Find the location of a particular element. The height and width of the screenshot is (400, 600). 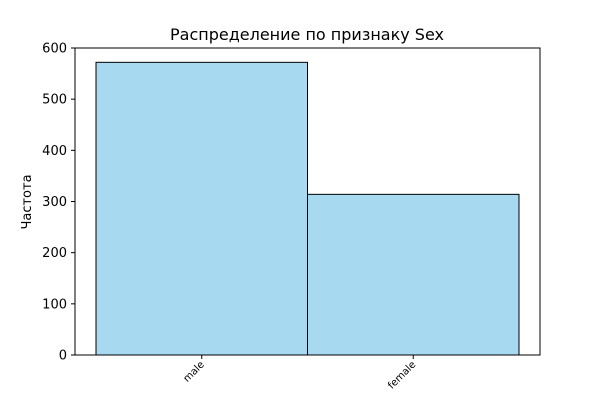

chart-title: Распределение по признаку Sex is located at coordinates (307, 34).